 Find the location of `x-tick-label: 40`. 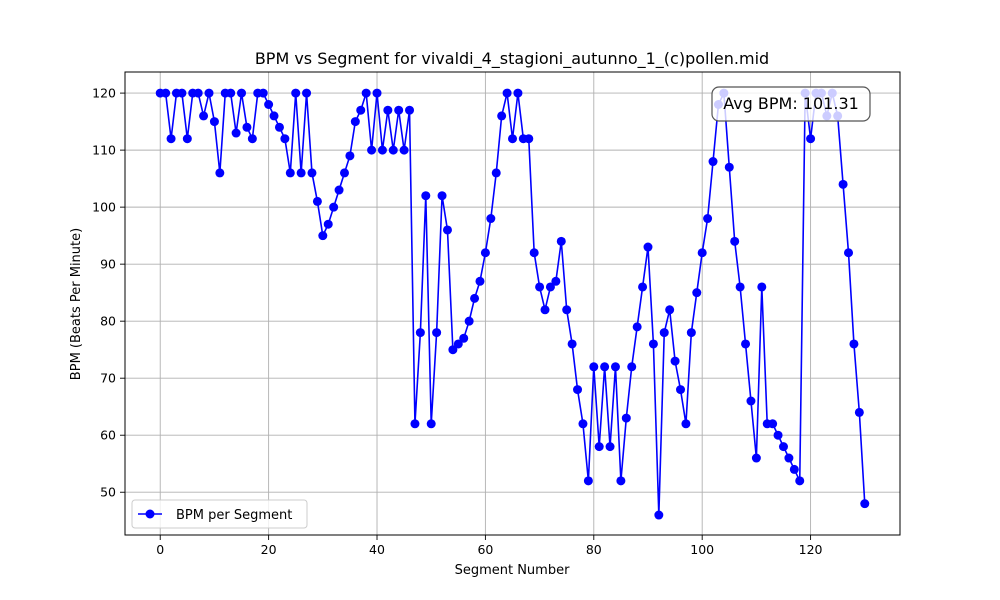

x-tick-label: 40 is located at coordinates (377, 549).